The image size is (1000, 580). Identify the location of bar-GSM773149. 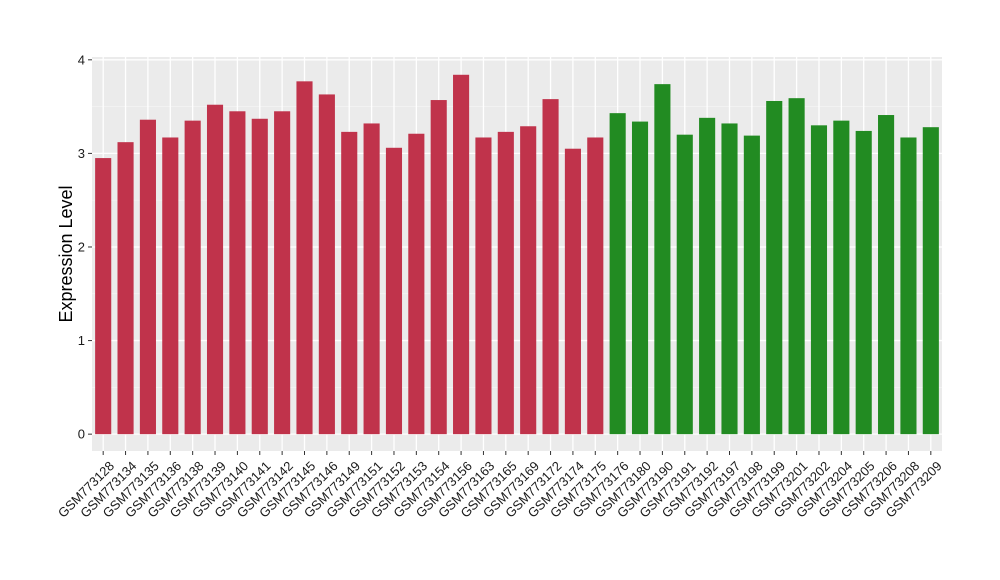
(349, 283).